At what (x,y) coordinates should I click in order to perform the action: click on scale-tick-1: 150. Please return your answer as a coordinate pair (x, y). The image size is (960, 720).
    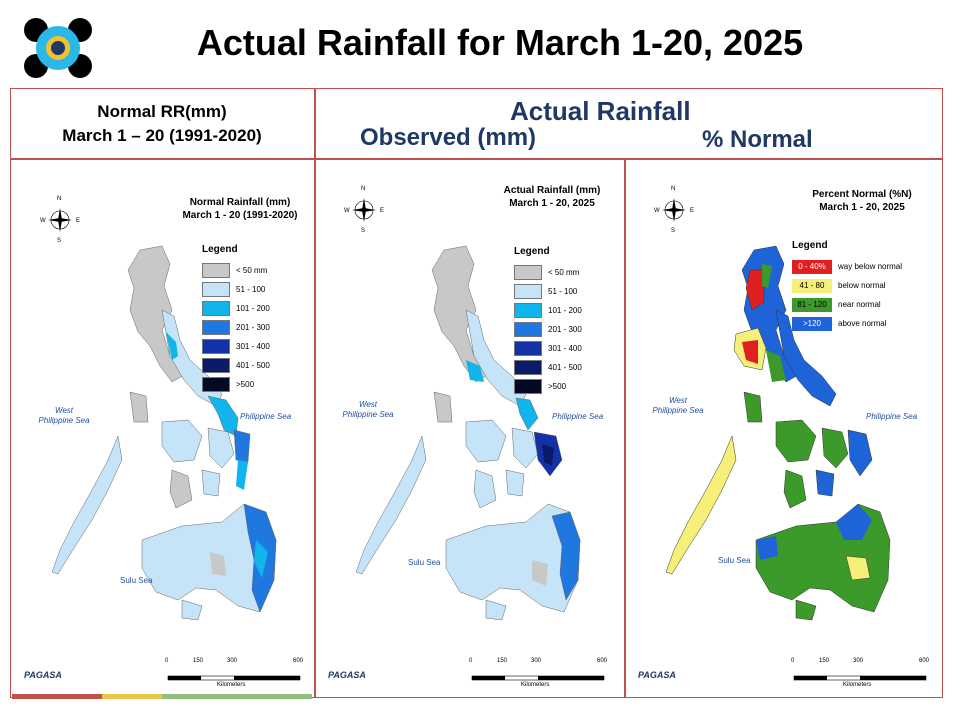
    Looking at the image, I should click on (198, 661).